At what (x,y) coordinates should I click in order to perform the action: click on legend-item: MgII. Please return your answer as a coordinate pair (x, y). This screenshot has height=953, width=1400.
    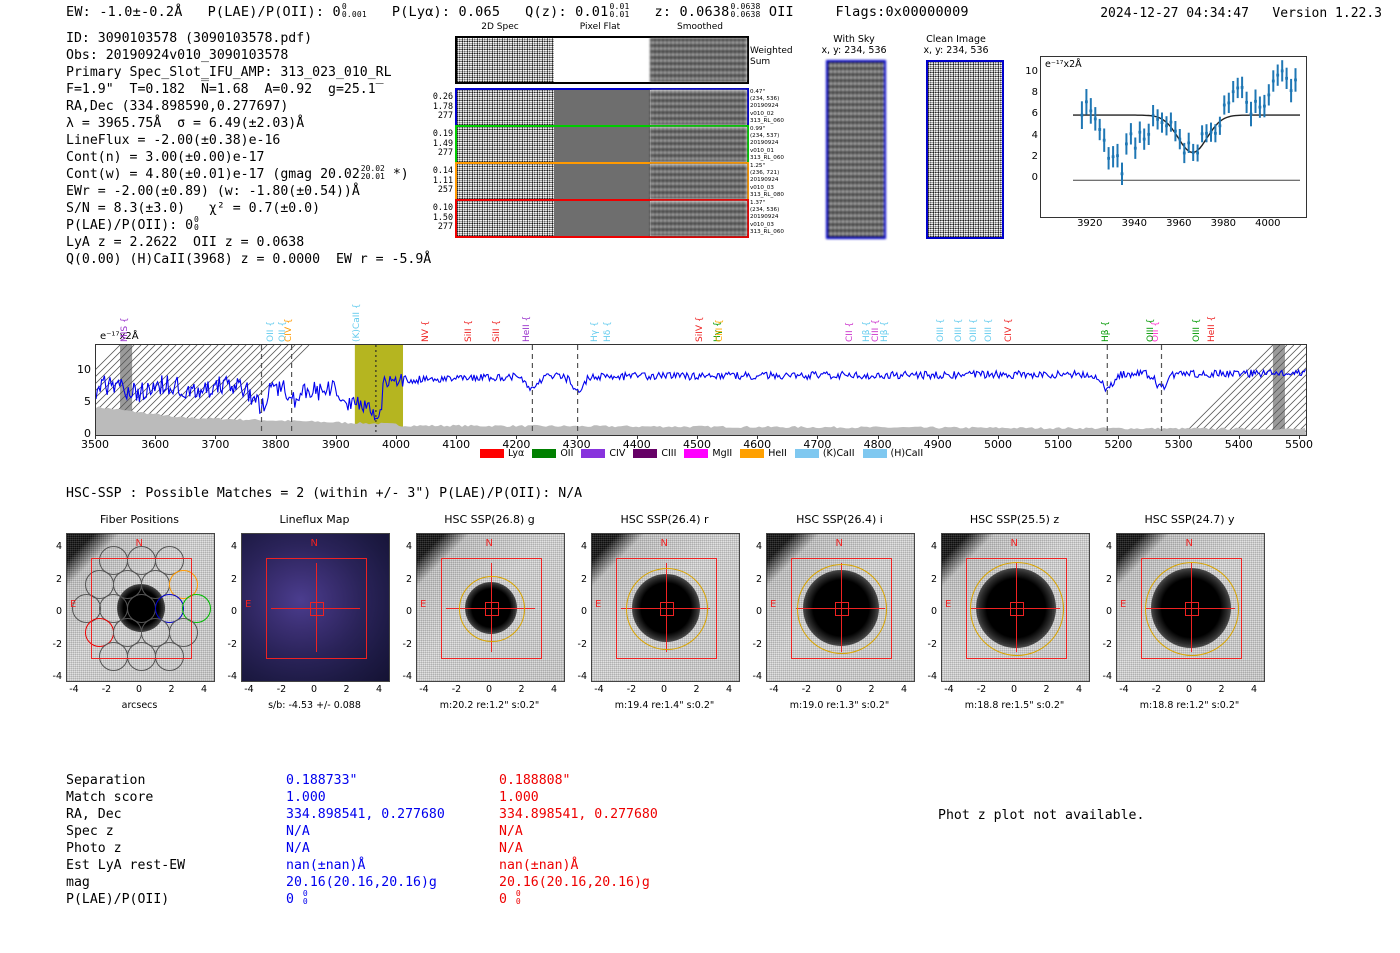
    Looking at the image, I should click on (708, 453).